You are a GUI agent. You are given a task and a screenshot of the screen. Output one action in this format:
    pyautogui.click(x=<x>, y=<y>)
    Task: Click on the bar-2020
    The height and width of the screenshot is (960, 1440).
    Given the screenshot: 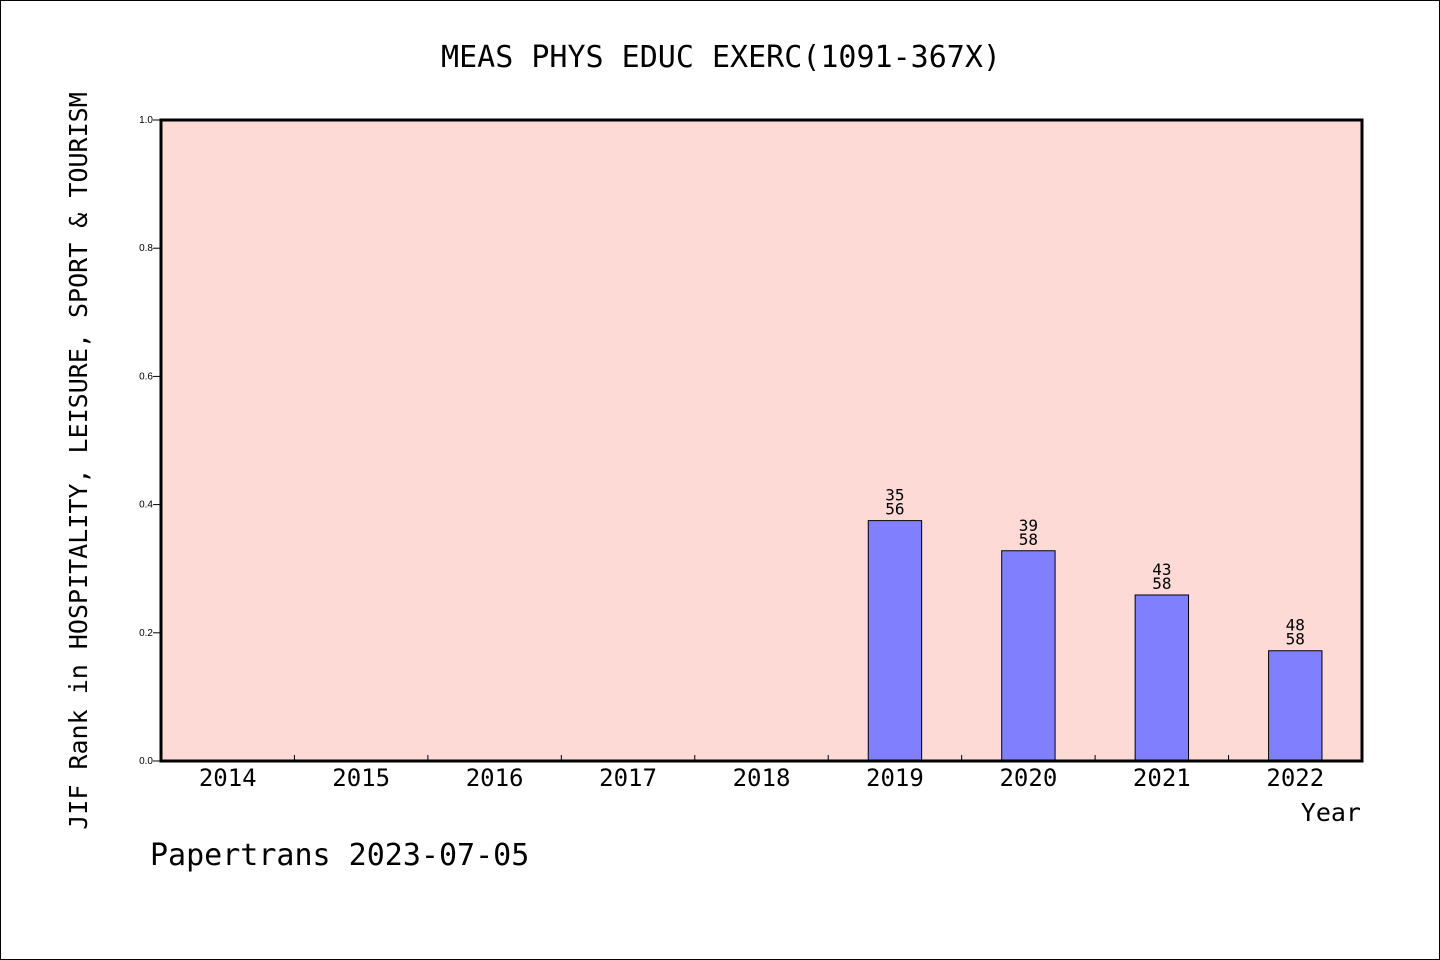 What is the action you would take?
    pyautogui.click(x=1028, y=656)
    